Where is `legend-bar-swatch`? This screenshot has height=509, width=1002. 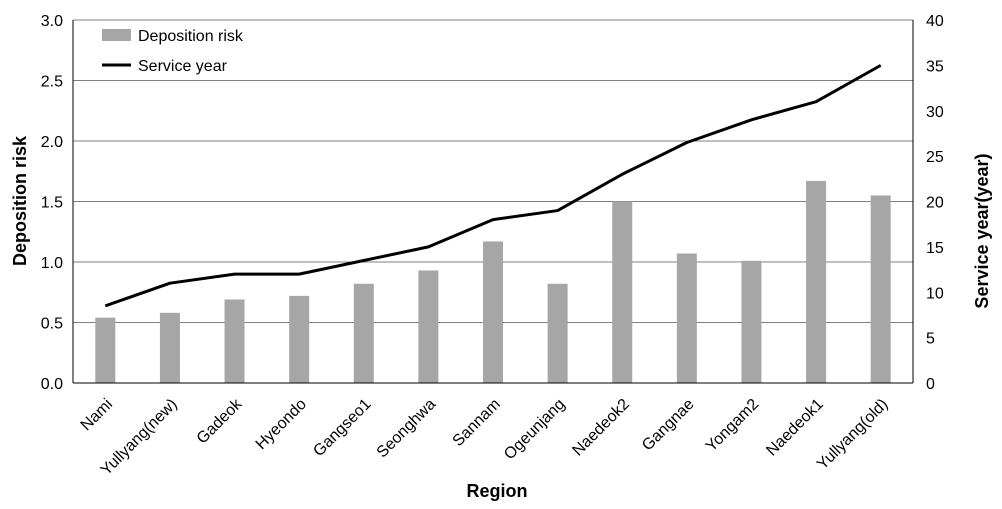 legend-bar-swatch is located at coordinates (116, 35).